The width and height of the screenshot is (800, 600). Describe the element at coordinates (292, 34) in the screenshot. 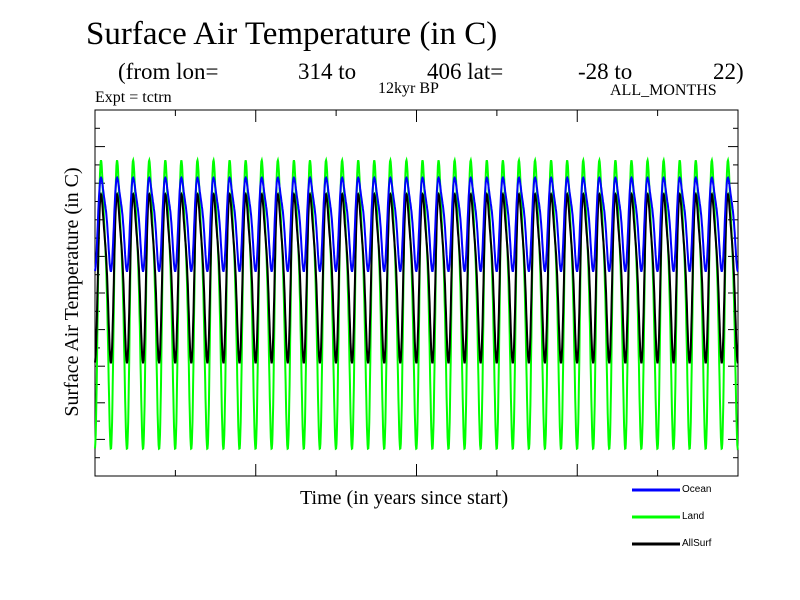

I see `chart-title: Surface Air Temperature (in C)` at that location.